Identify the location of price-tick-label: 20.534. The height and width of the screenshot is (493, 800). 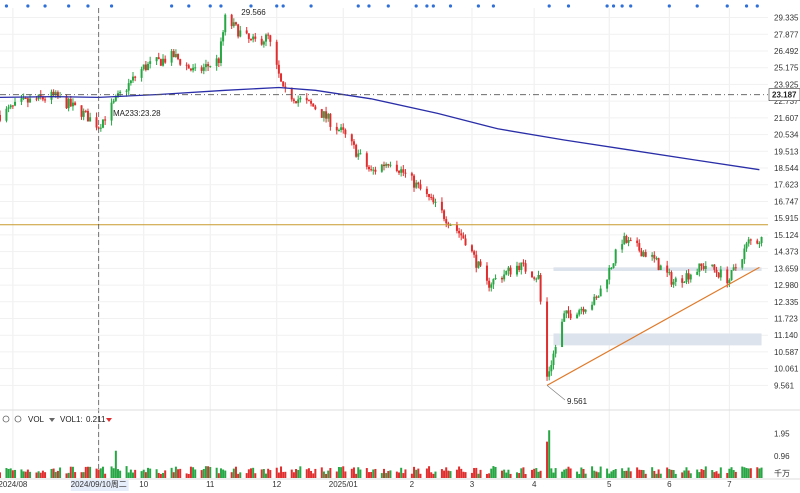
(786, 135).